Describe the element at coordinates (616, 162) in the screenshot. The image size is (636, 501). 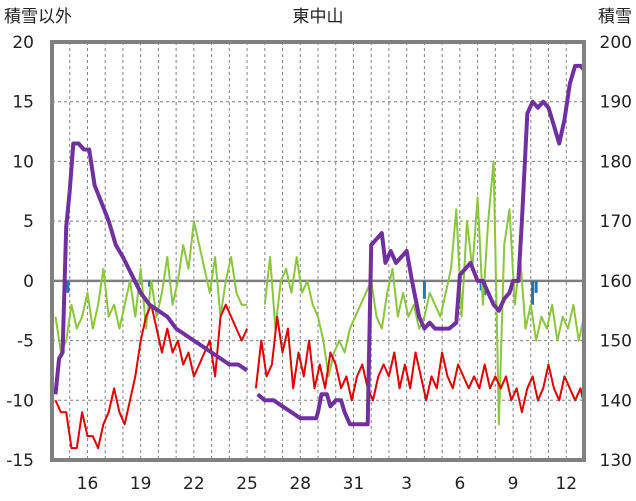
I see `right-tick-label: 180` at that location.